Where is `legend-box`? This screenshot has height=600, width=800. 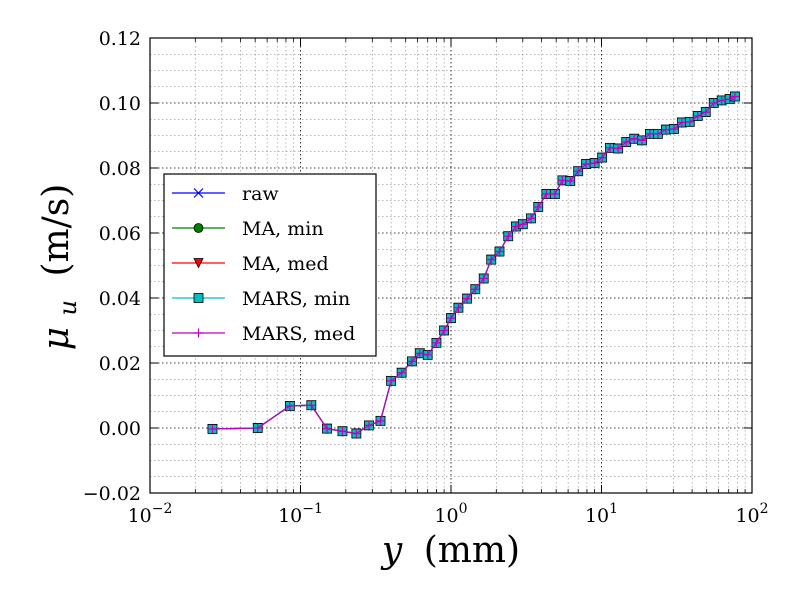
legend-box is located at coordinates (270, 265).